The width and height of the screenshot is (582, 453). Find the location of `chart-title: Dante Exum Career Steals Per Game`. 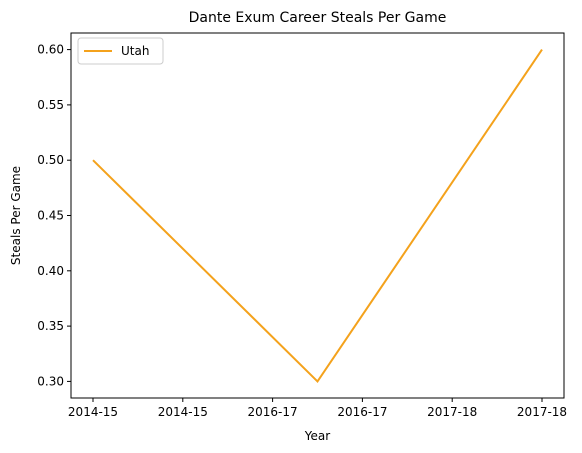

chart-title: Dante Exum Career Steals Per Game is located at coordinates (318, 18).